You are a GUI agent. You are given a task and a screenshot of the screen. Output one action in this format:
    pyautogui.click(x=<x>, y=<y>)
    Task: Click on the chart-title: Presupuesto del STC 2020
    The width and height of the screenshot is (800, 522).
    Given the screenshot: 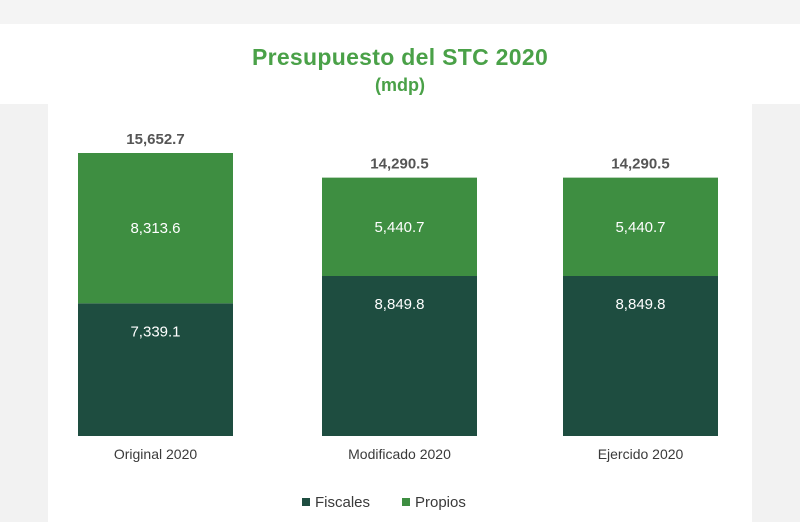 What is the action you would take?
    pyautogui.click(x=400, y=57)
    